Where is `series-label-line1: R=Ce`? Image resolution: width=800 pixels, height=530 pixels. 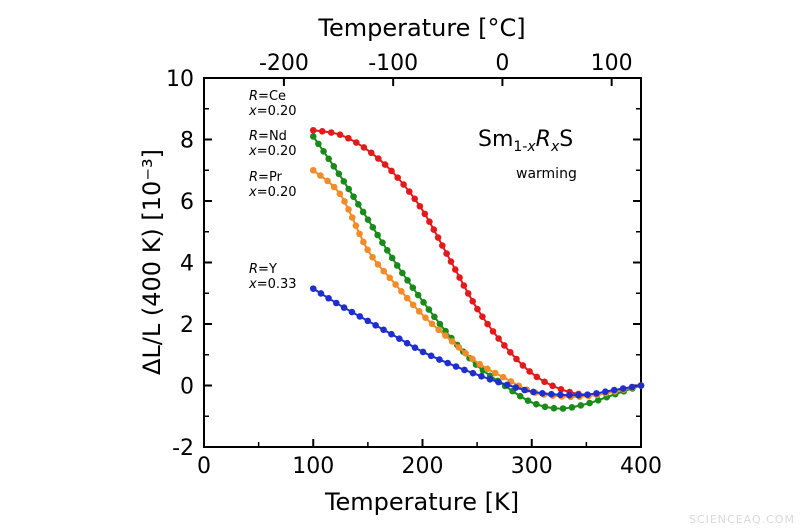 series-label-line1: R=Ce is located at coordinates (267, 96).